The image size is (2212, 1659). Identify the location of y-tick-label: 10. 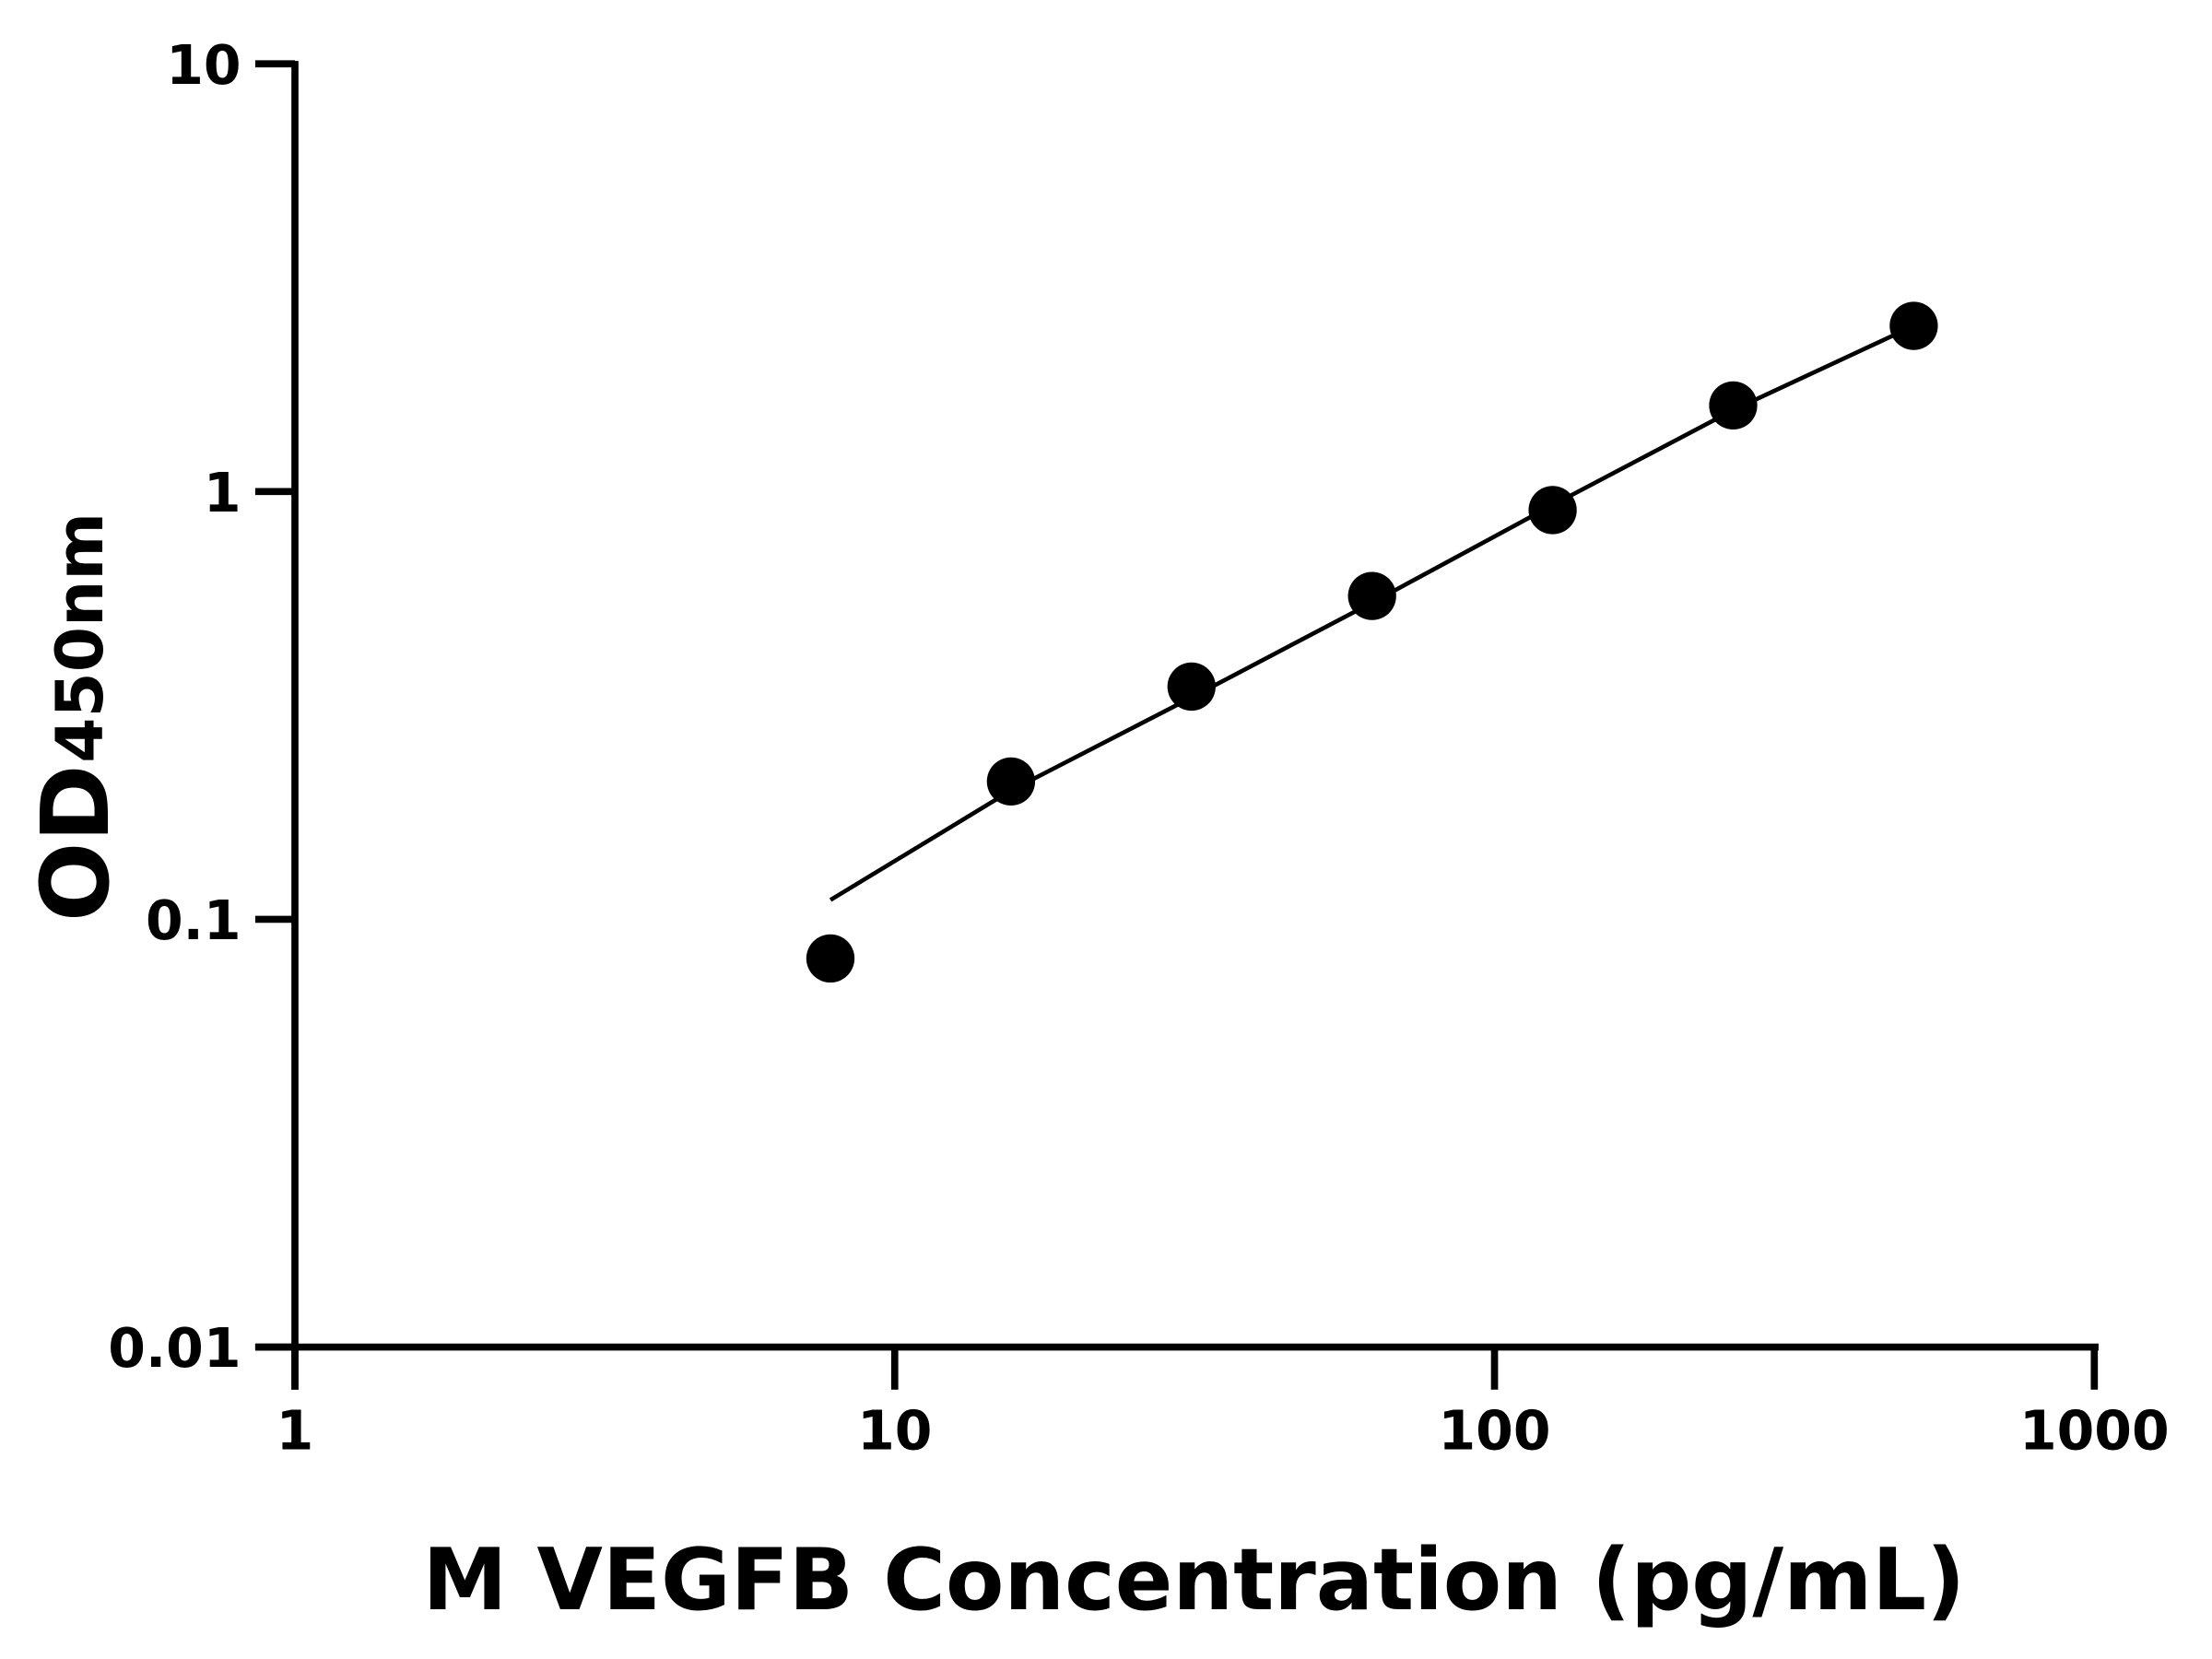
(203, 65).